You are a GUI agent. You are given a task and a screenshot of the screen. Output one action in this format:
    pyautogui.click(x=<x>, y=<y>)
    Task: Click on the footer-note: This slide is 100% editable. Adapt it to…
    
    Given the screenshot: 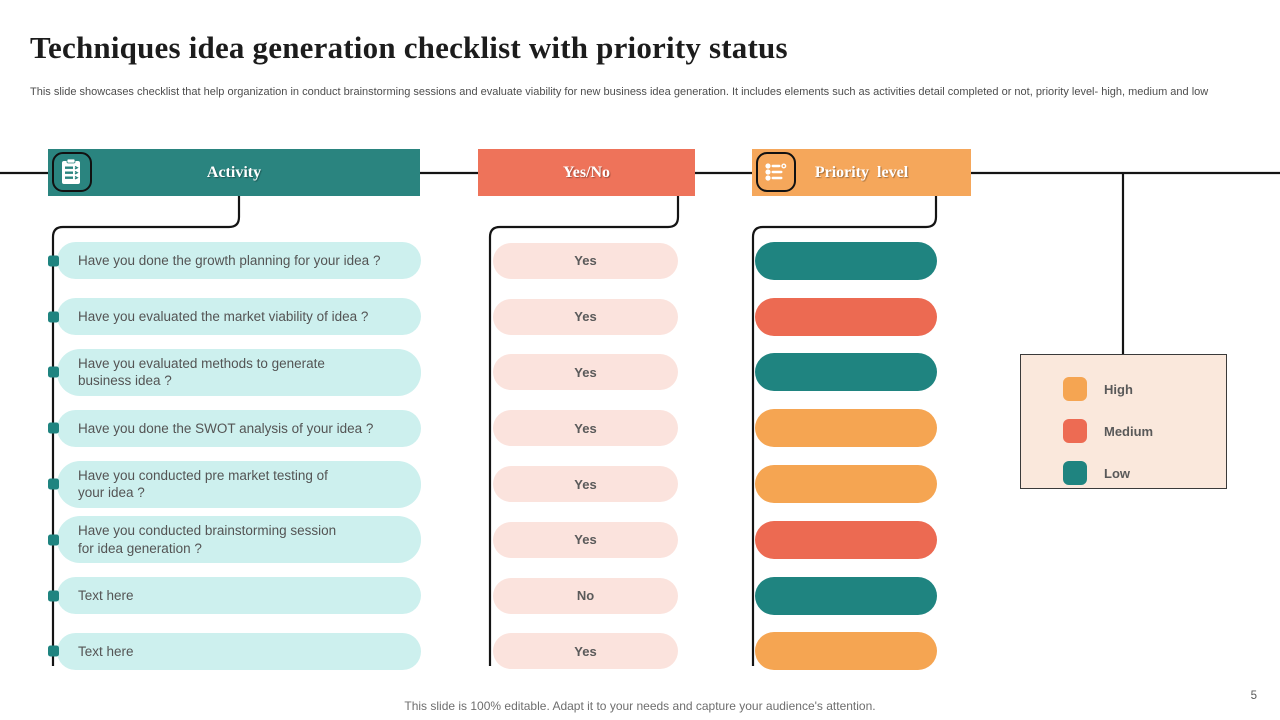 What is the action you would take?
    pyautogui.click(x=640, y=706)
    